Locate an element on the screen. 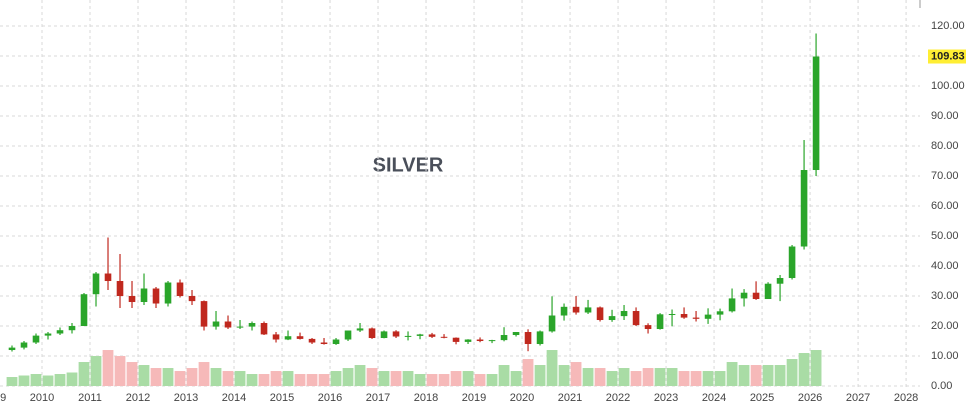 The width and height of the screenshot is (969, 407). y-tick-label: 120.00 is located at coordinates (948, 26).